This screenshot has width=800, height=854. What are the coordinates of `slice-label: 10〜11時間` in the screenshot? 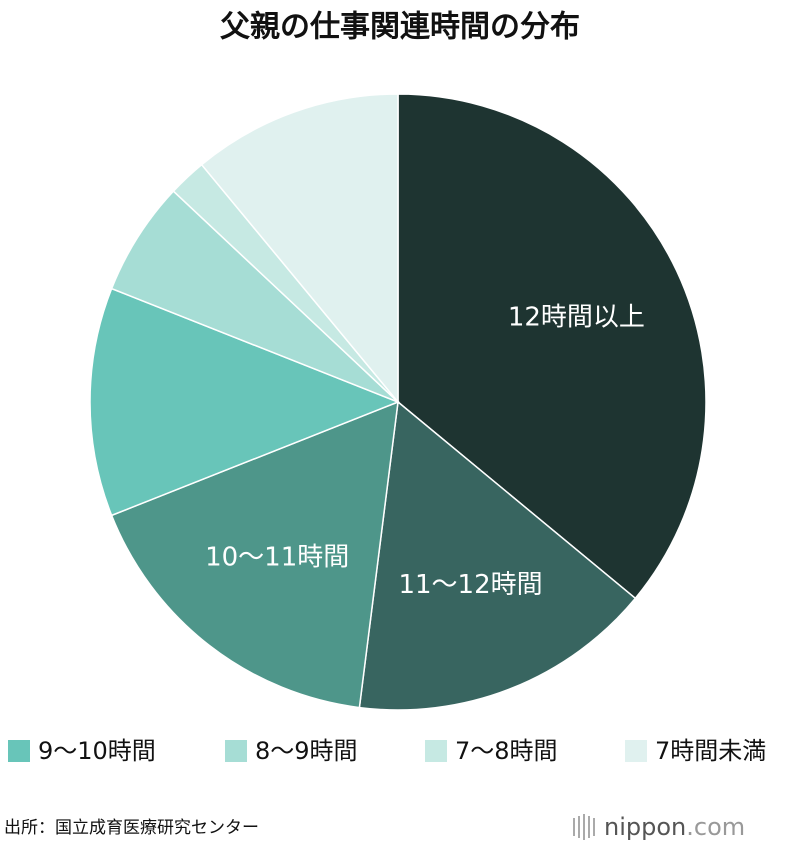 It's located at (277, 557).